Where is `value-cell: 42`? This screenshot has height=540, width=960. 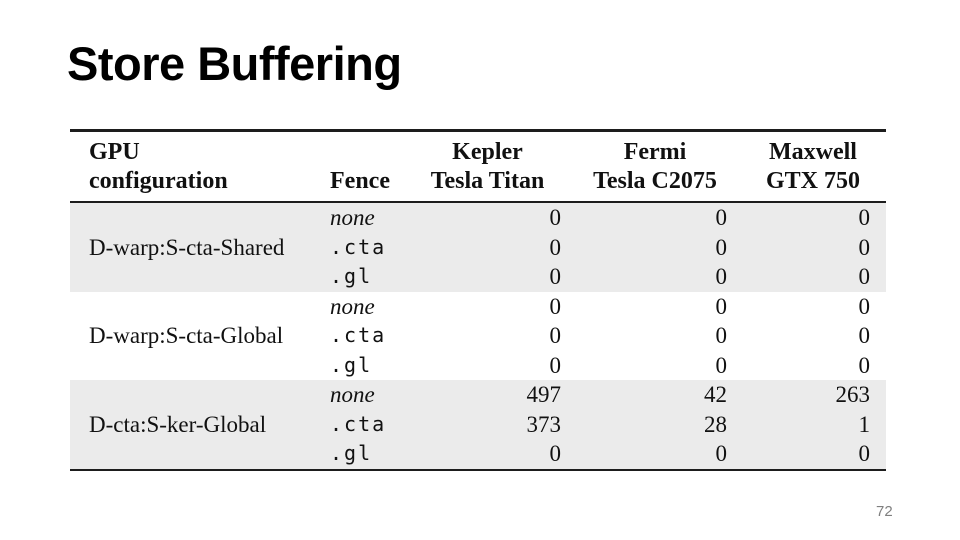
value-cell: 42 is located at coordinates (655, 395).